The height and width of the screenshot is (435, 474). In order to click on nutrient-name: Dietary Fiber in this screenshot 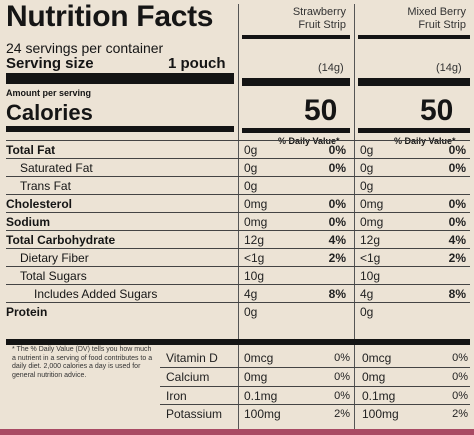, I will do `click(54, 258)`.